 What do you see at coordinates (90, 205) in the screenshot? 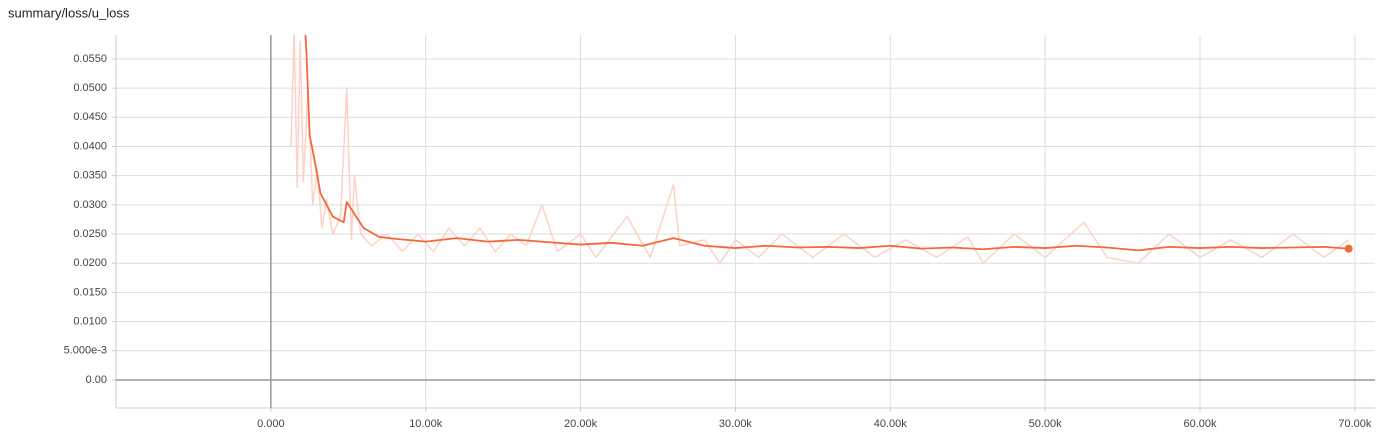
I see `y-tick-label: 0.0300` at bounding box center [90, 205].